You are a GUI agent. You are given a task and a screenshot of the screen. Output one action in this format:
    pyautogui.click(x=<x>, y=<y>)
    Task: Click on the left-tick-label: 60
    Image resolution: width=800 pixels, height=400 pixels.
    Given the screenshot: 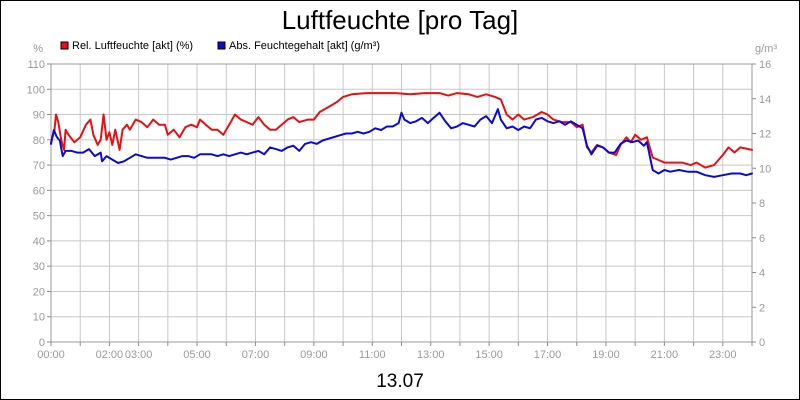 What is the action you would take?
    pyautogui.click(x=39, y=191)
    